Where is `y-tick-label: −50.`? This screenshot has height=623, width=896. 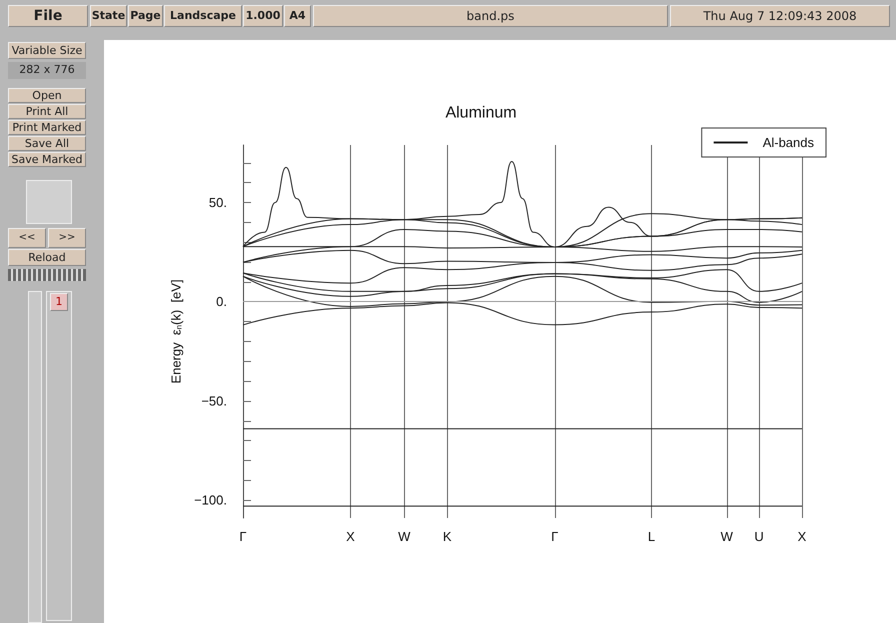 y-tick-label: −50. is located at coordinates (214, 400).